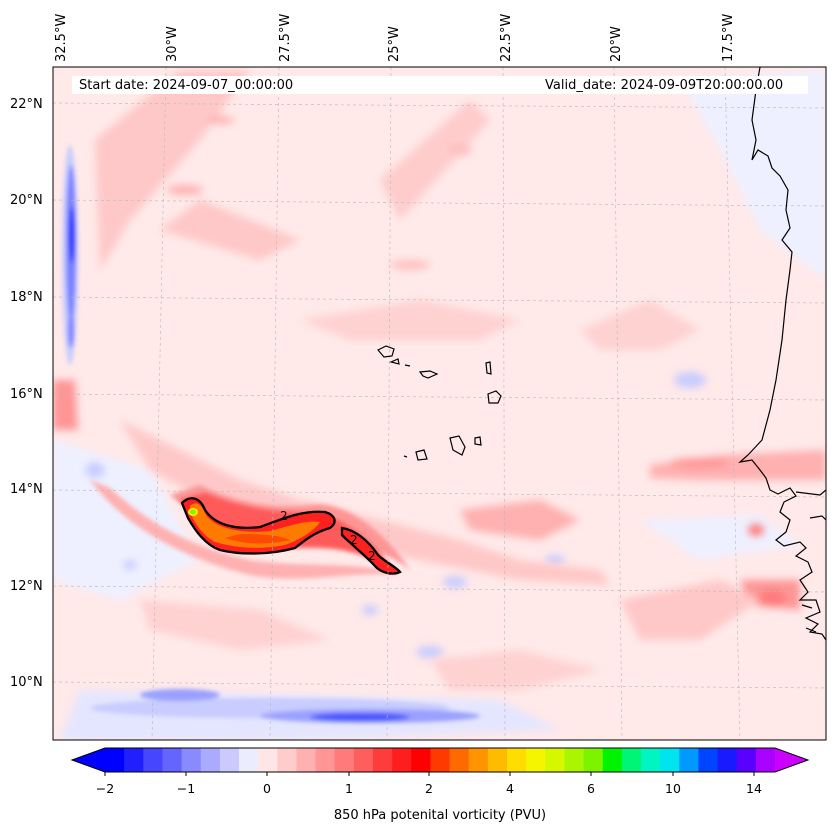  Describe the element at coordinates (791, 760) in the screenshot. I see `colorbar-over-arrow` at that location.